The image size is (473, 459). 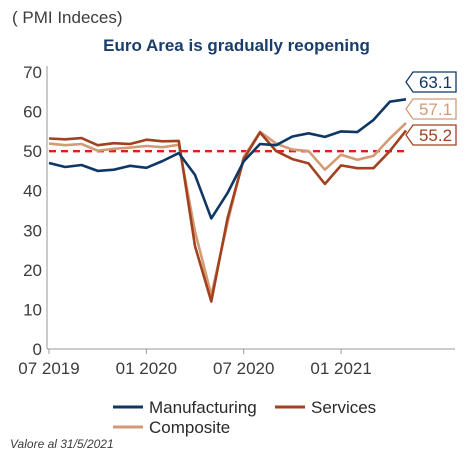 I want to click on x-tick-label: 07 2019, so click(x=48, y=368).